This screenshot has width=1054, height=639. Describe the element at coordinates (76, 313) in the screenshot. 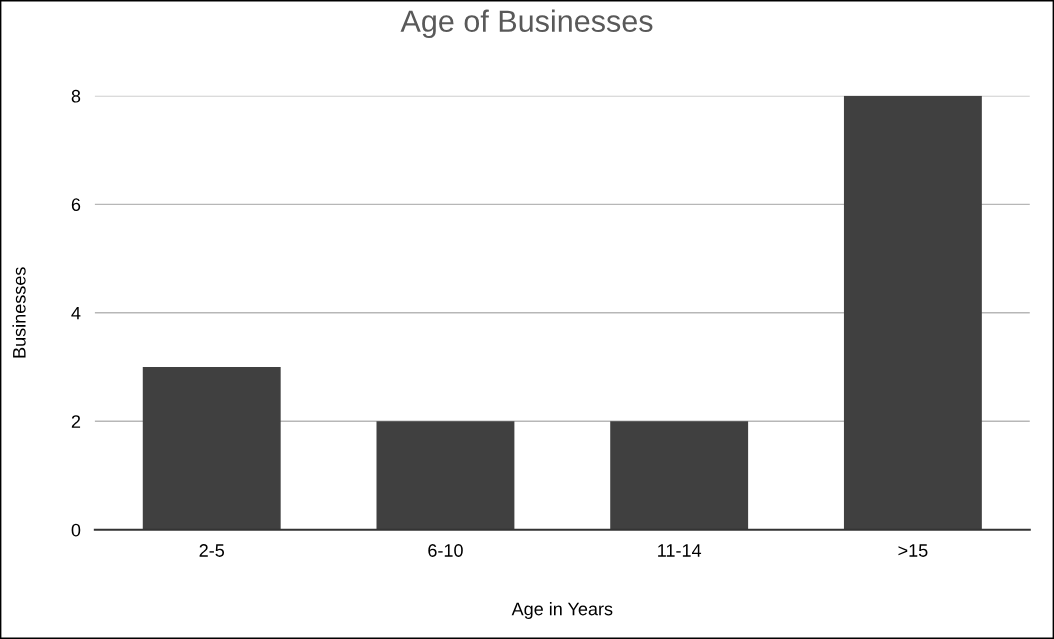

I see `y-tick-label: 4` at that location.